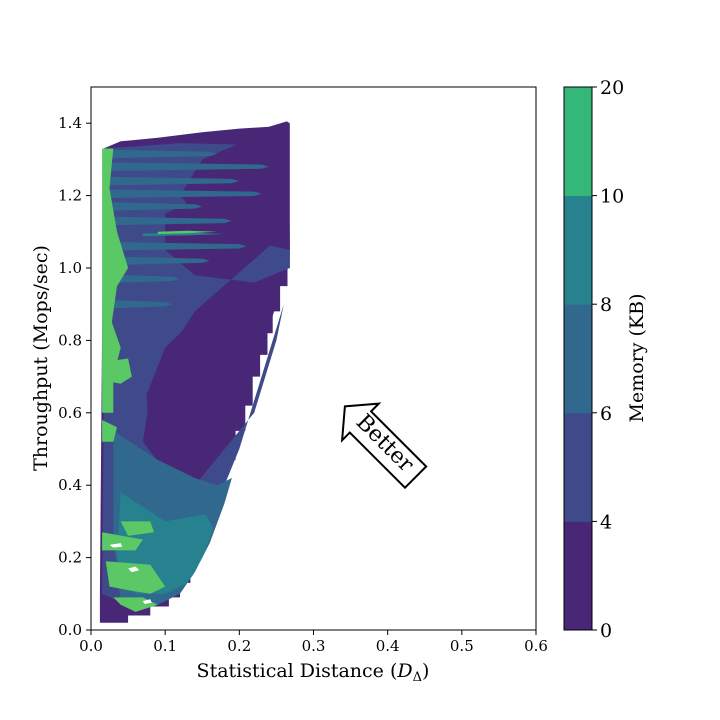 The width and height of the screenshot is (720, 720). What do you see at coordinates (74, 376) in the screenshot?
I see `y-axis-ticks: 0.0 0.2 0.4 0.6 0.8 1.0 1.2 1.4` at bounding box center [74, 376].